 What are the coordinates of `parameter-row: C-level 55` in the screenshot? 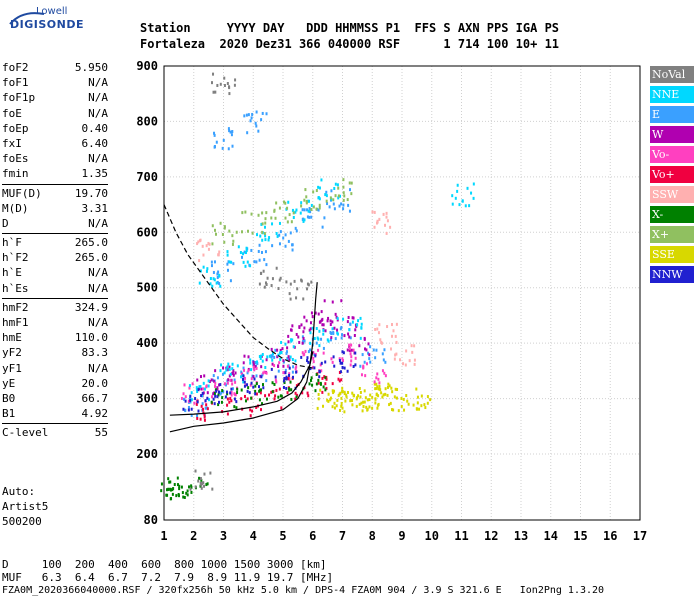 It's located at (55, 432).